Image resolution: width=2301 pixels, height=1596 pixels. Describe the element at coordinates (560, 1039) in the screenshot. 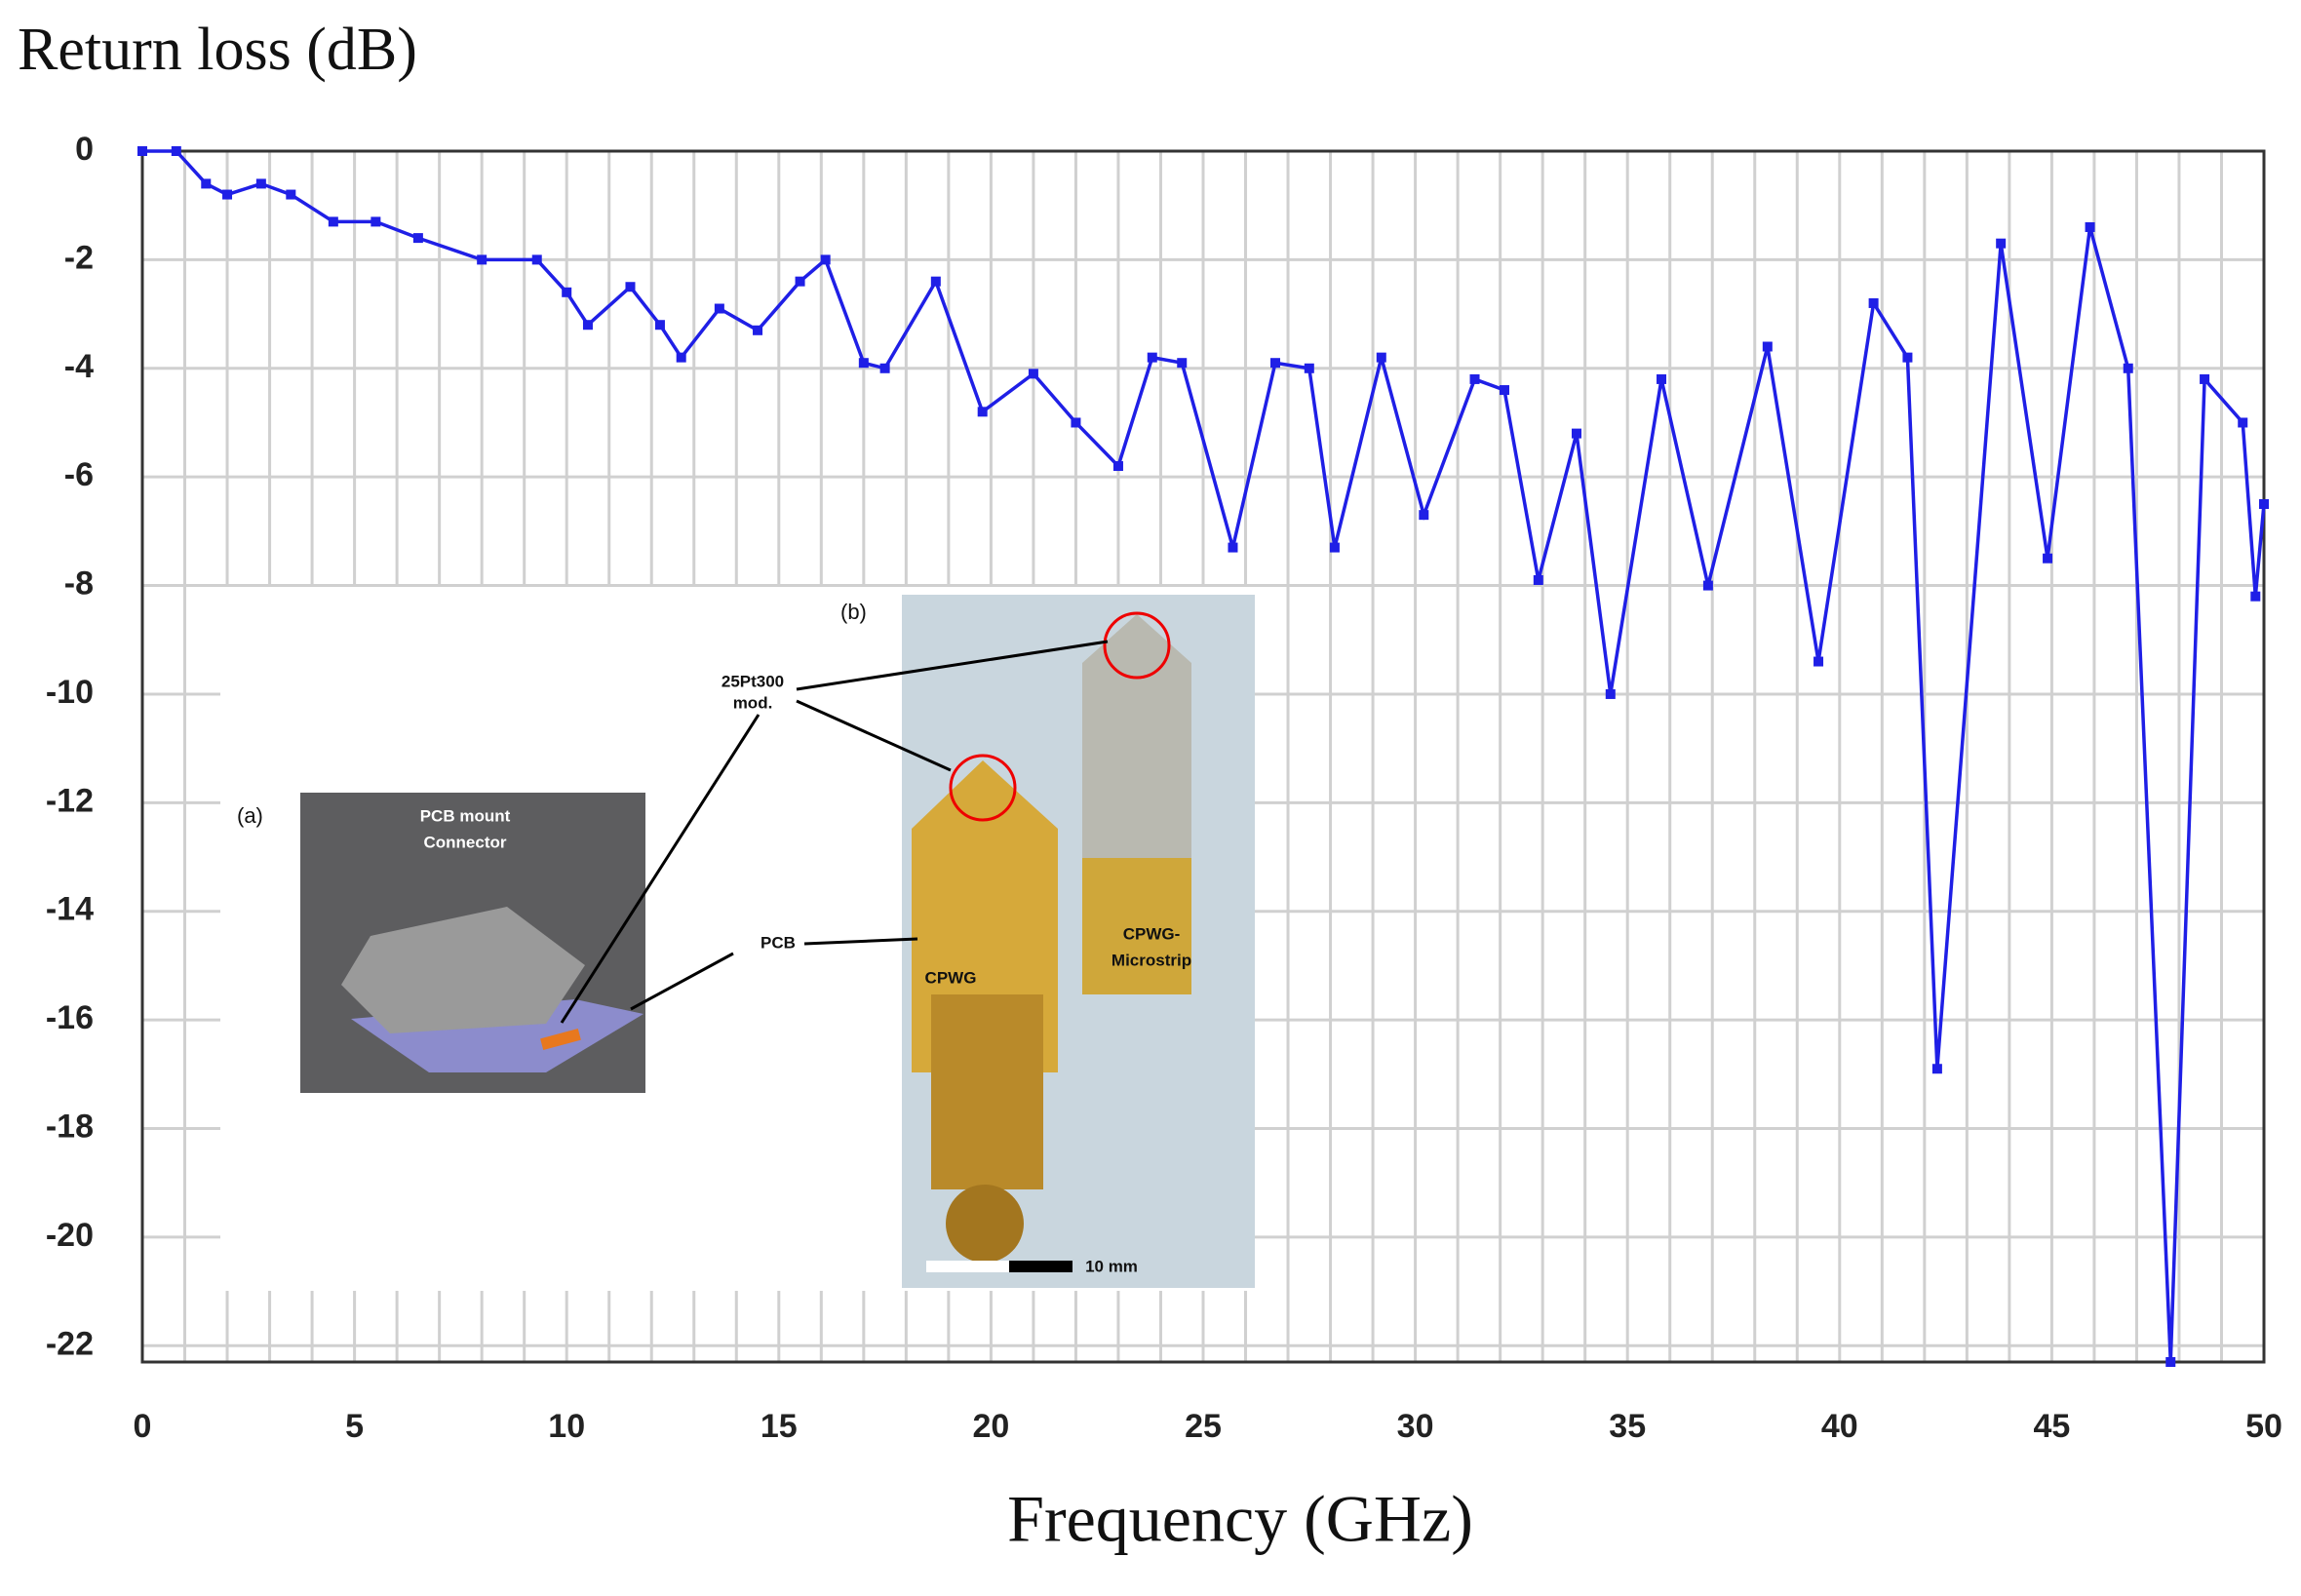

I see `trace` at that location.